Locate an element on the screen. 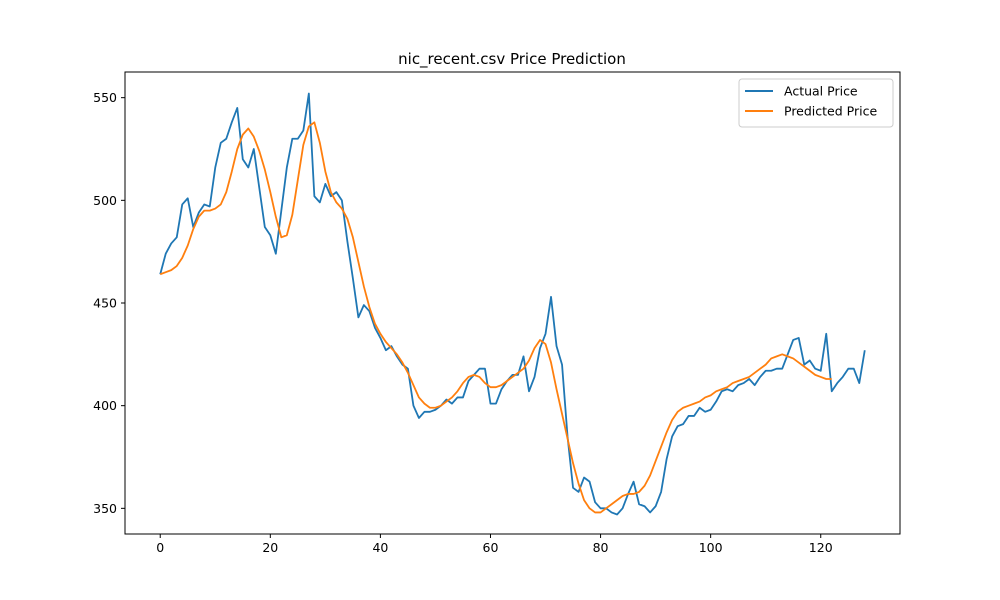  x-axis: 0 20 40 60 80 100 120 is located at coordinates (494, 544).